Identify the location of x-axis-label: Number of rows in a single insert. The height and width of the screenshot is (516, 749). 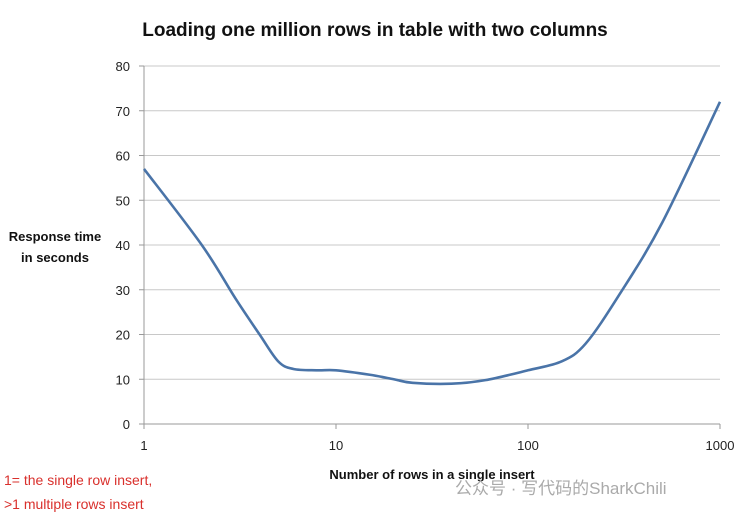
(432, 474).